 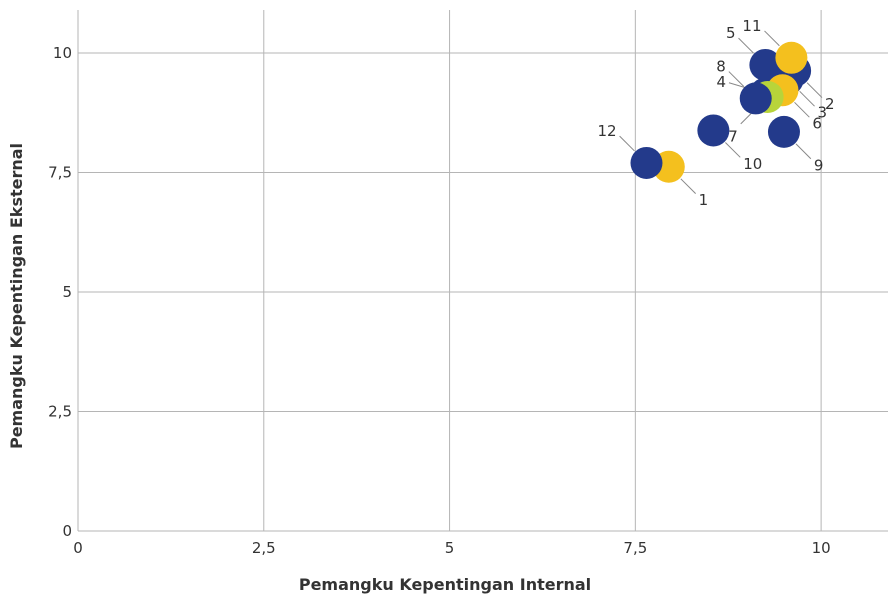 I want to click on point-label: 1, so click(x=704, y=200).